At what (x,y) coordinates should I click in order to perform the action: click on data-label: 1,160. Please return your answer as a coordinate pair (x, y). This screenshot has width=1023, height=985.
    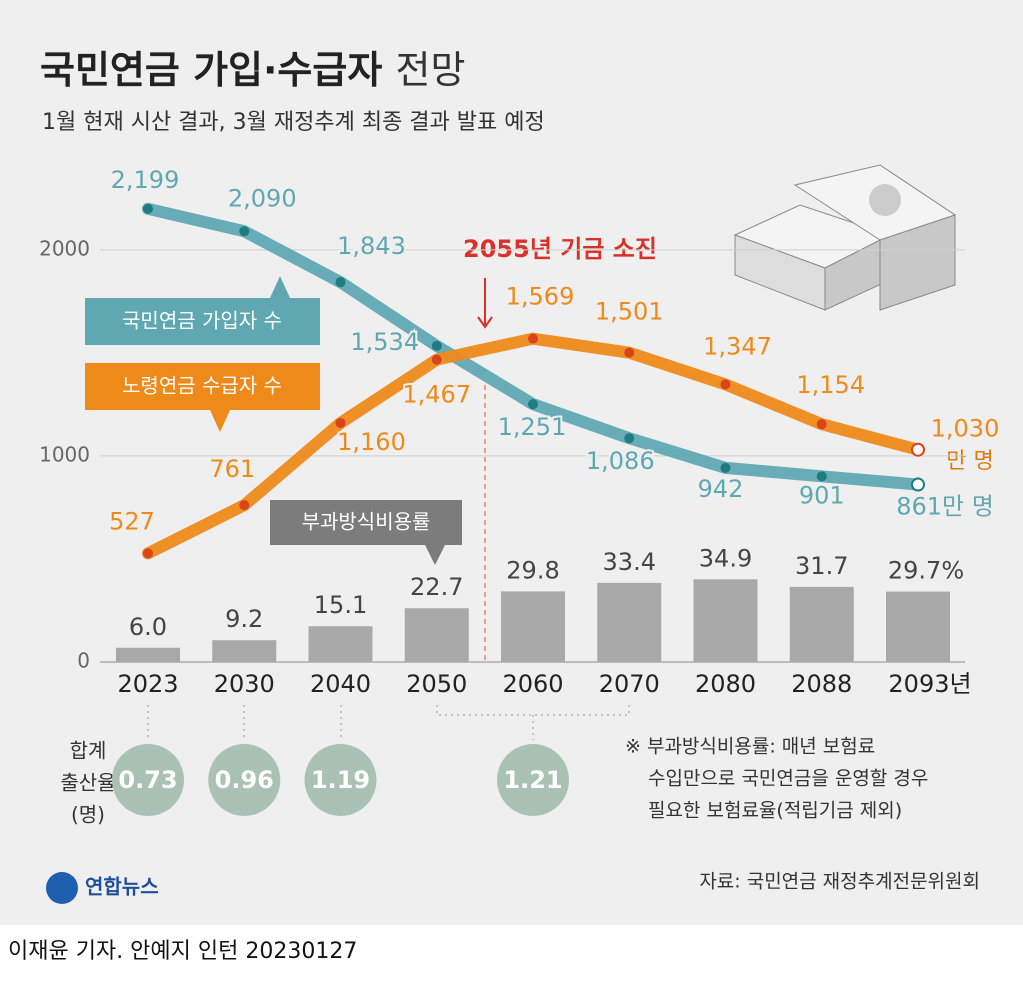
    Looking at the image, I should click on (371, 442).